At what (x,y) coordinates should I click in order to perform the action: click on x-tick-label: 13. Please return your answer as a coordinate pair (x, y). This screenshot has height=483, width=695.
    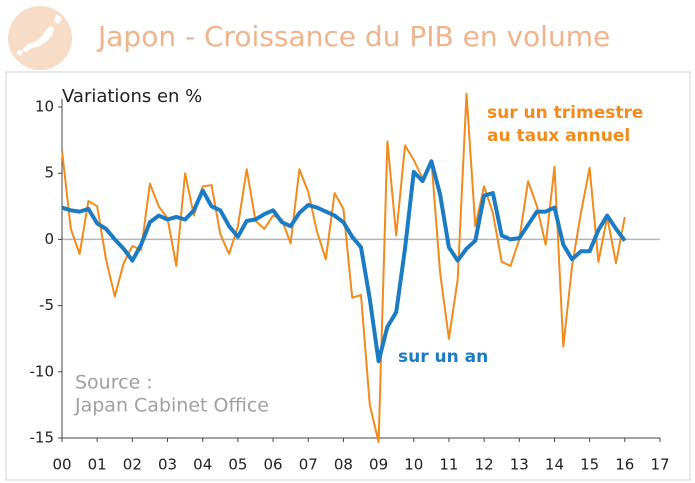
    Looking at the image, I should click on (519, 465).